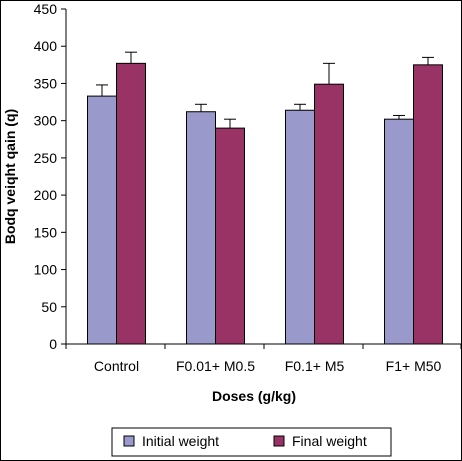 The image size is (462, 461). What do you see at coordinates (263, 359) in the screenshot?
I see `x-axis-ticks: Control F0.01+ M0.5 F0.1+ M5 F1+ M50` at bounding box center [263, 359].